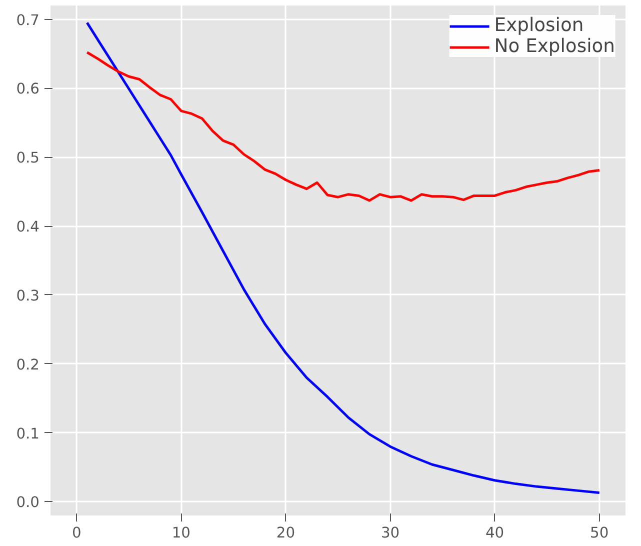 The image size is (641, 546). What do you see at coordinates (28, 433) in the screenshot?
I see `y-tick-label: 0.1` at bounding box center [28, 433].